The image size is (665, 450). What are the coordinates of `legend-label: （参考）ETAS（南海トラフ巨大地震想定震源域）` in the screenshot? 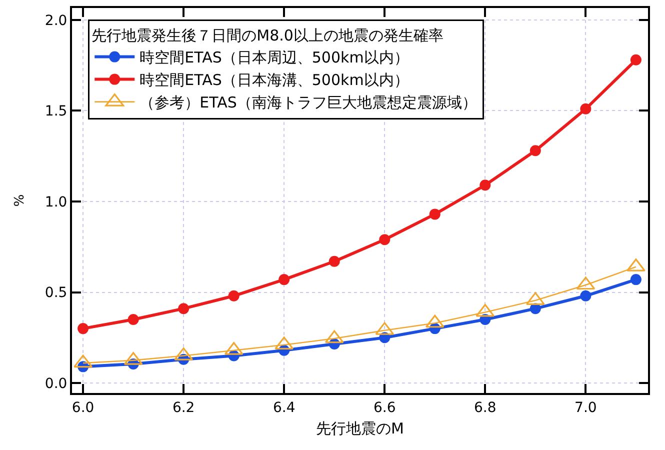 It's located at (308, 103).